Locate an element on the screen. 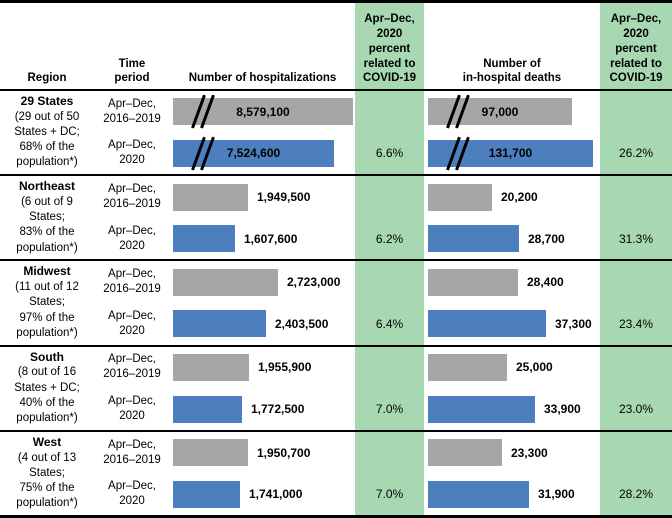 This screenshot has width=672, height=518. bar-2016-2019: 97,000 is located at coordinates (500, 111).